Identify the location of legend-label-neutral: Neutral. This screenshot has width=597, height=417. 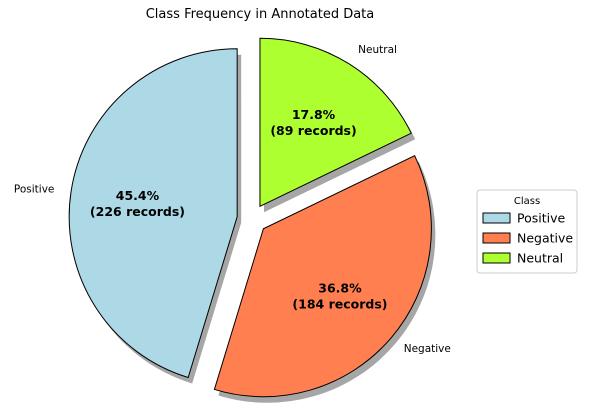
(540, 258).